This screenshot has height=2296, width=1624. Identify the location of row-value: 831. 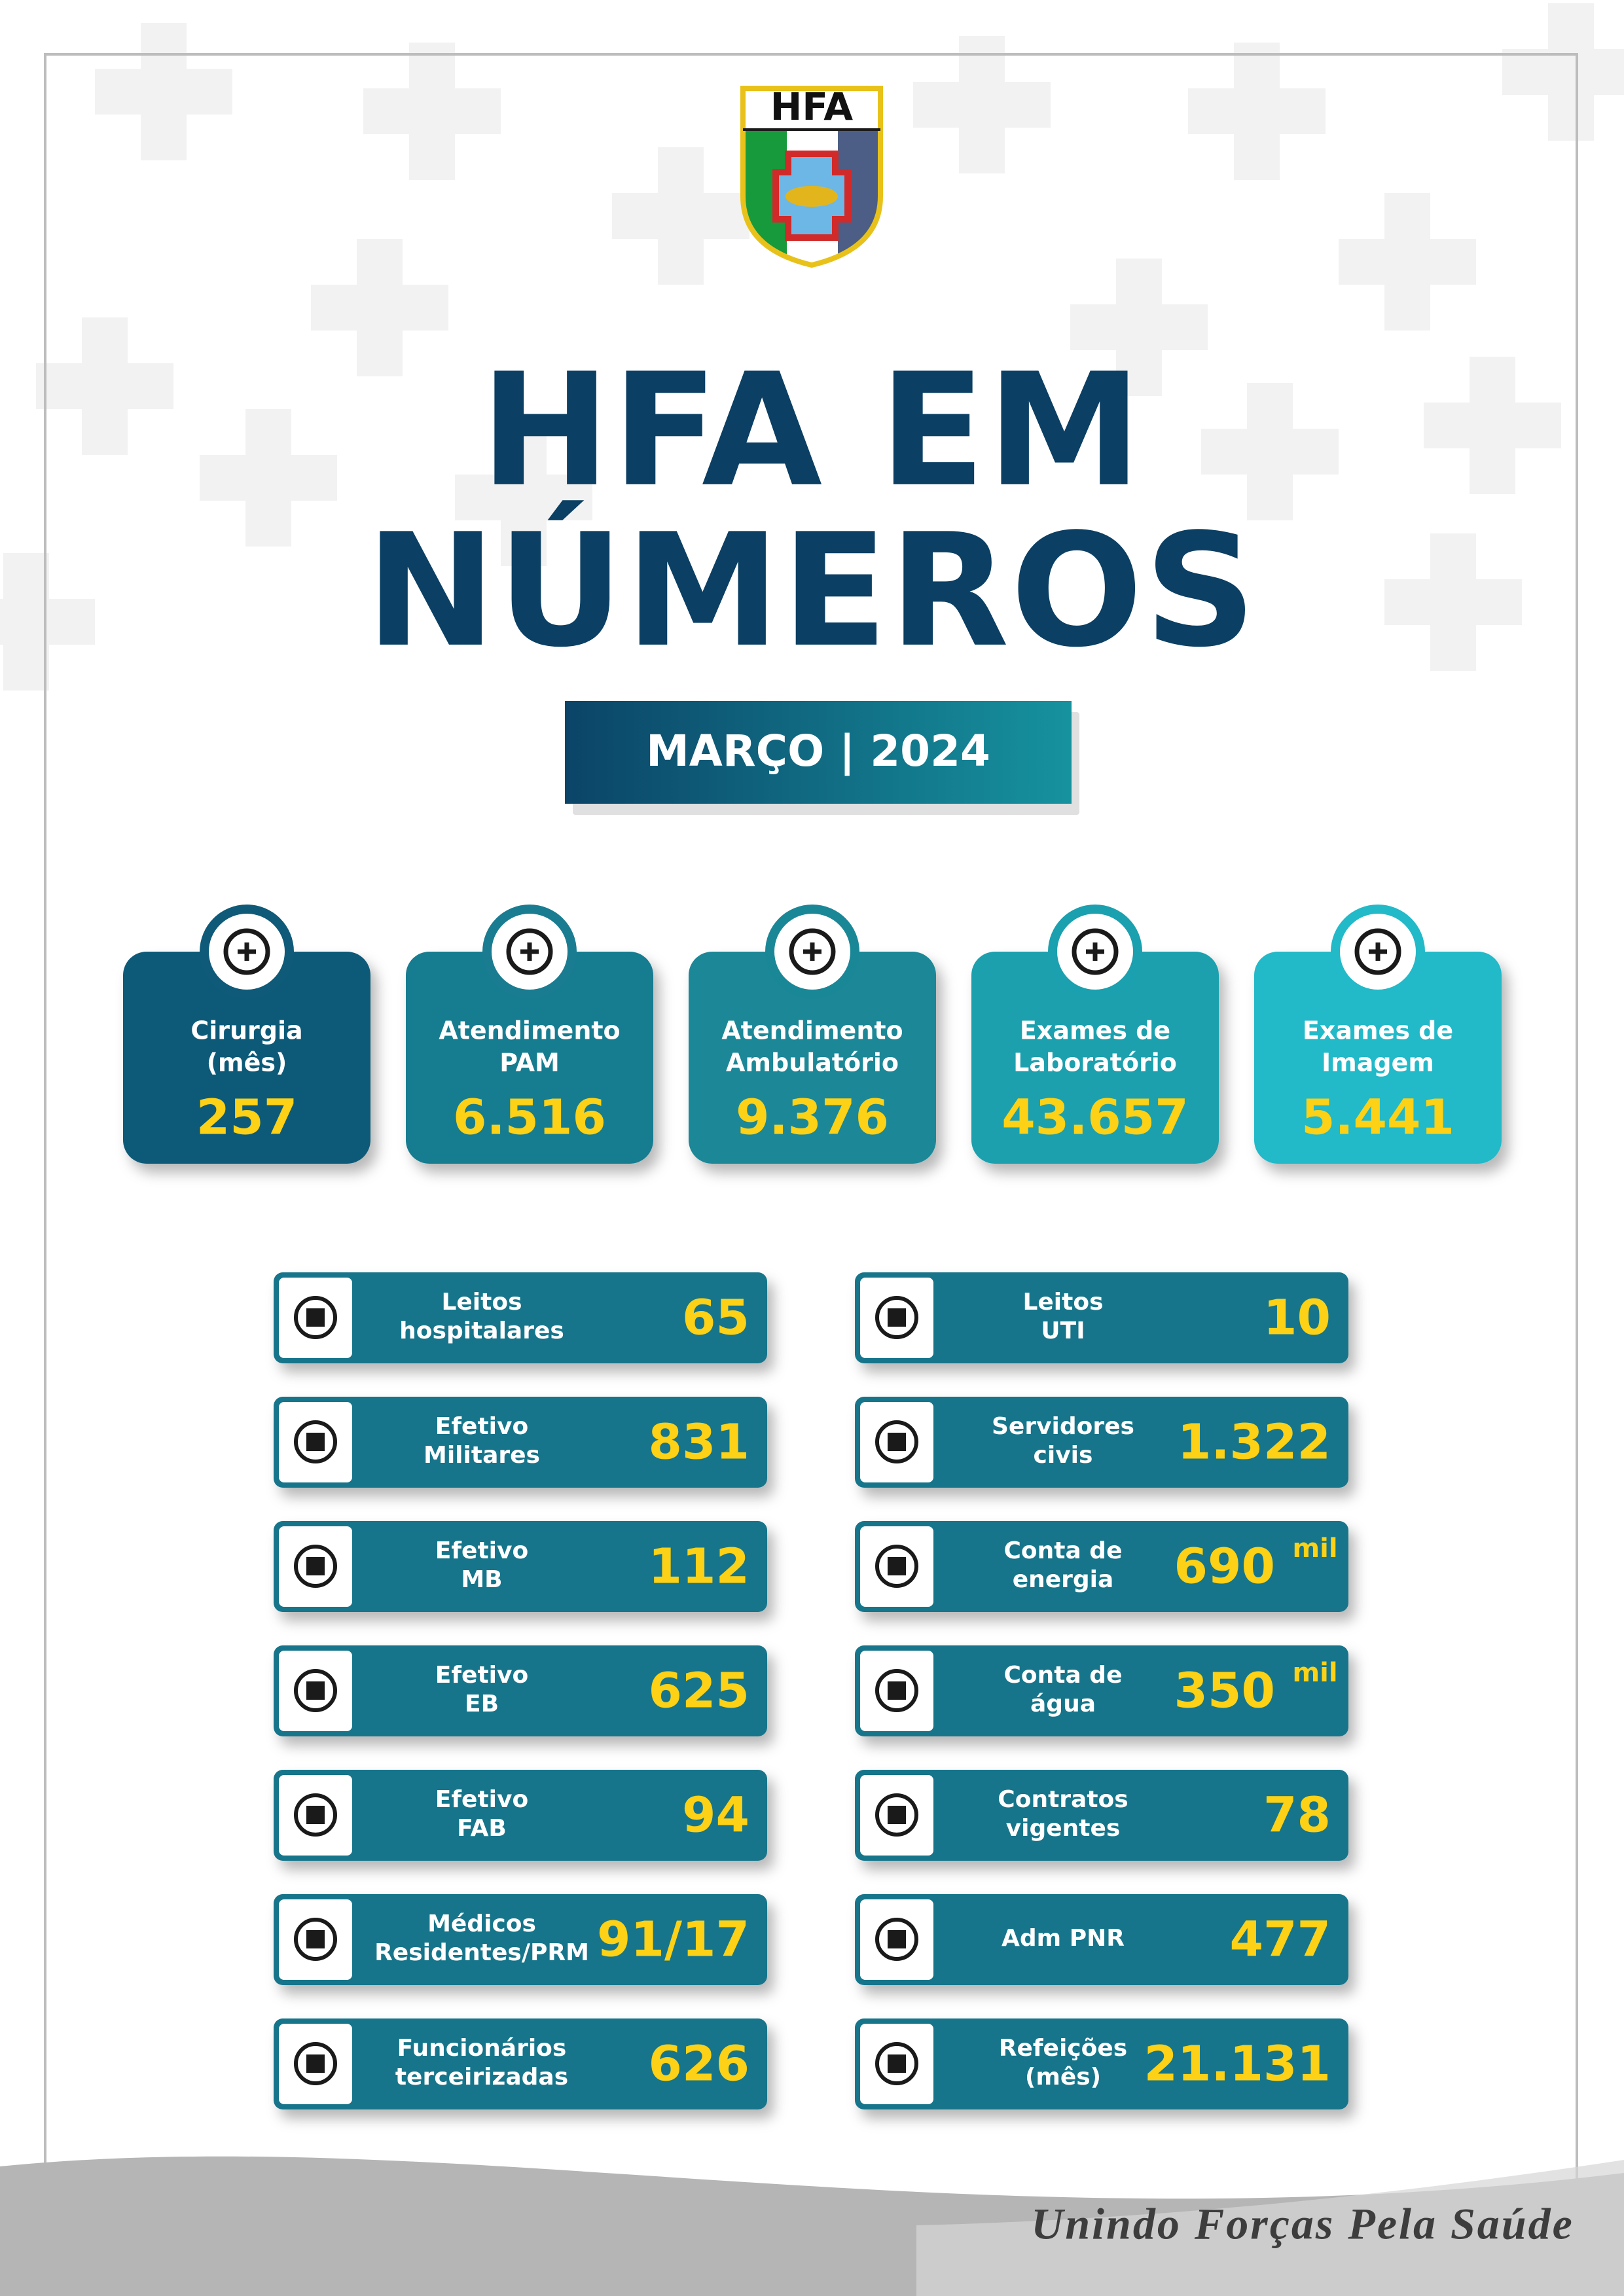
(699, 1442).